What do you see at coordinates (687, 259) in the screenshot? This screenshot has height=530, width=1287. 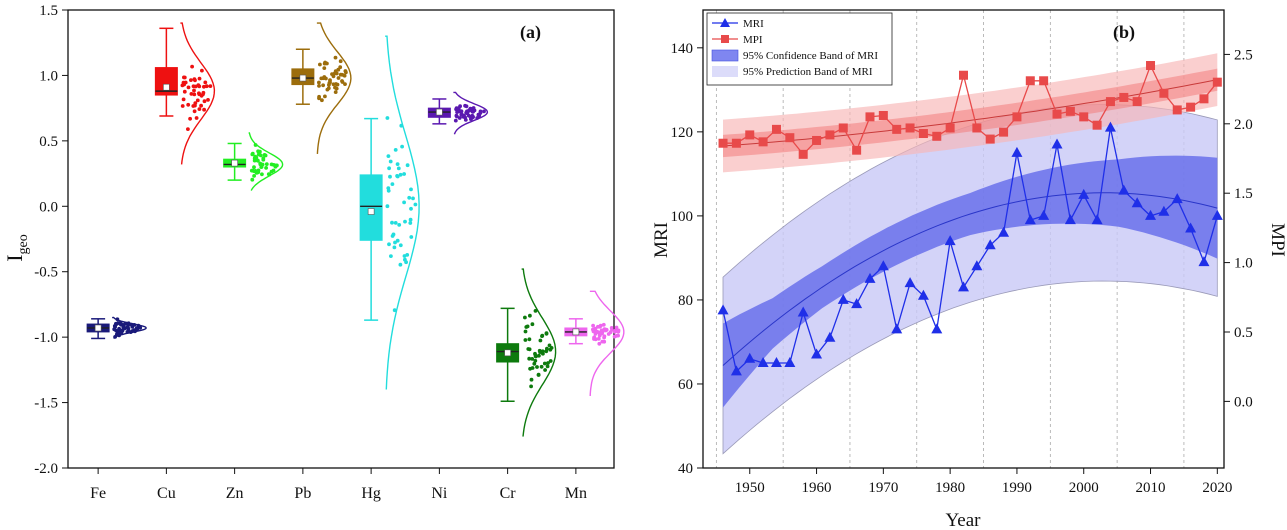 I see `y-ticks-b: 40 60 80 100 120 140` at bounding box center [687, 259].